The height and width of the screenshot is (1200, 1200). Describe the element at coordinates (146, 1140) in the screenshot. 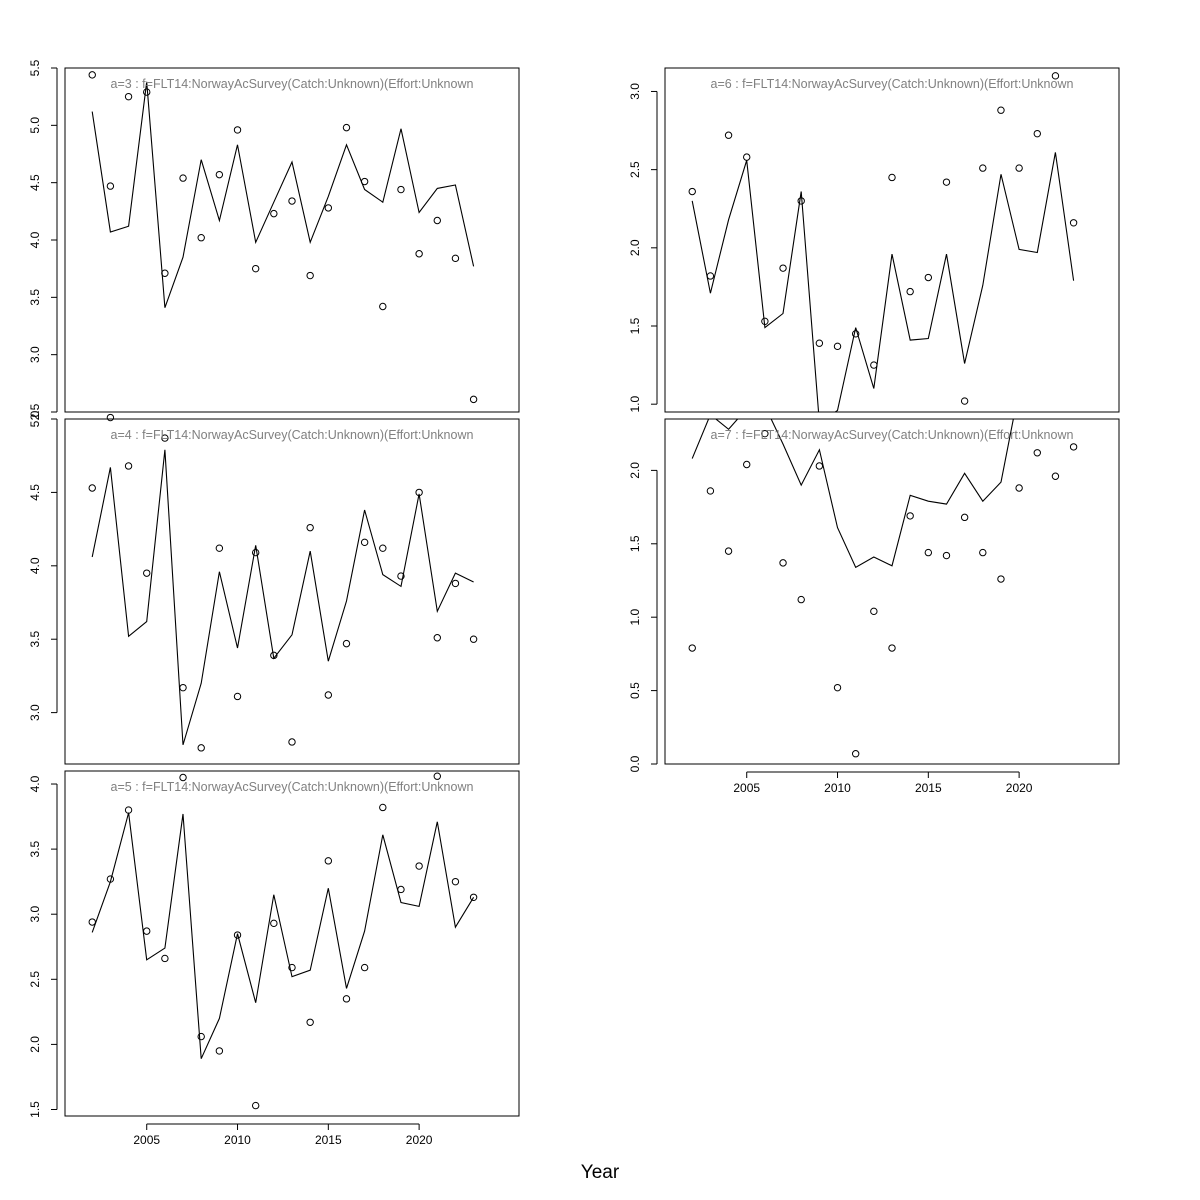

I see `x-tick-label: 2005` at that location.